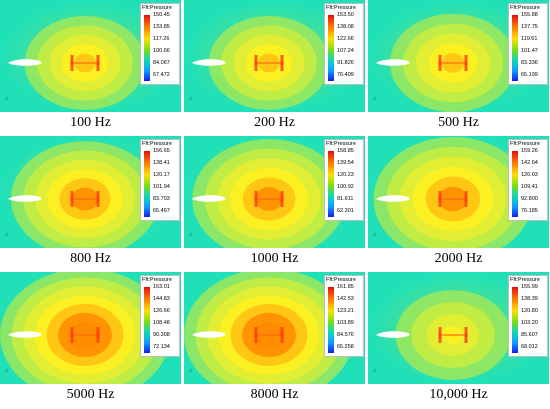 Image resolution: width=550 pixels, height=409 pixels. What do you see at coordinates (161, 51) in the screenshot?
I see `legend-value: 100.66` at bounding box center [161, 51].